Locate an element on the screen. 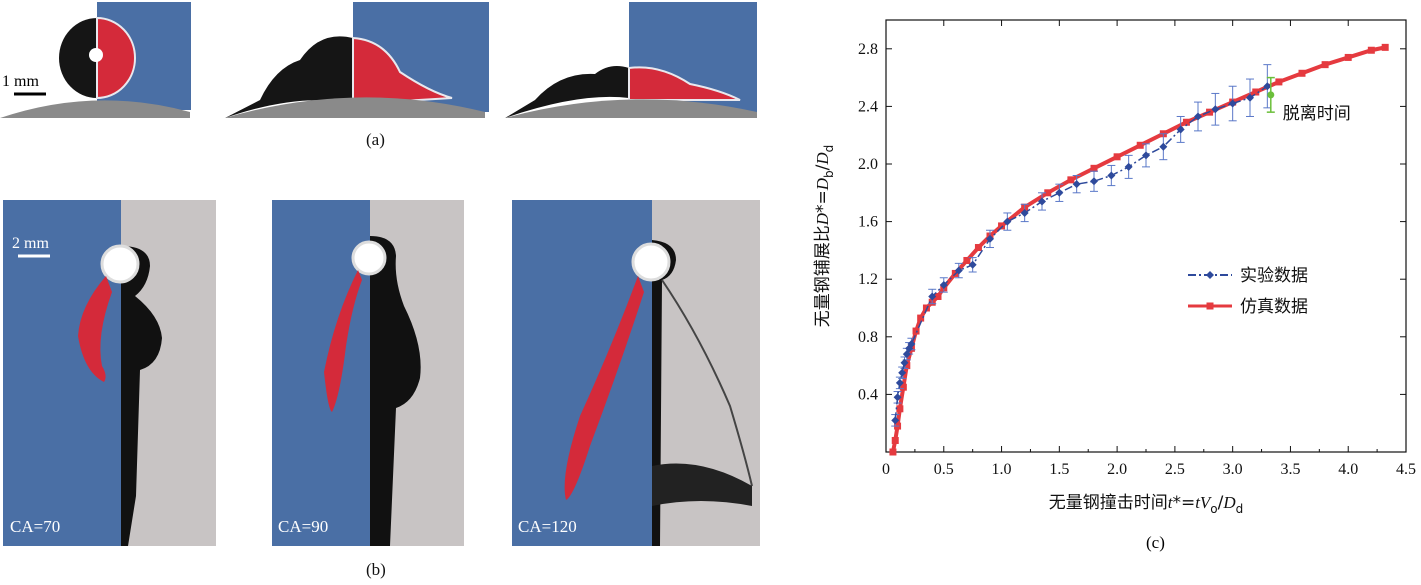 The height and width of the screenshot is (585, 1421). y-tick-label: 0.4 is located at coordinates (868, 394).